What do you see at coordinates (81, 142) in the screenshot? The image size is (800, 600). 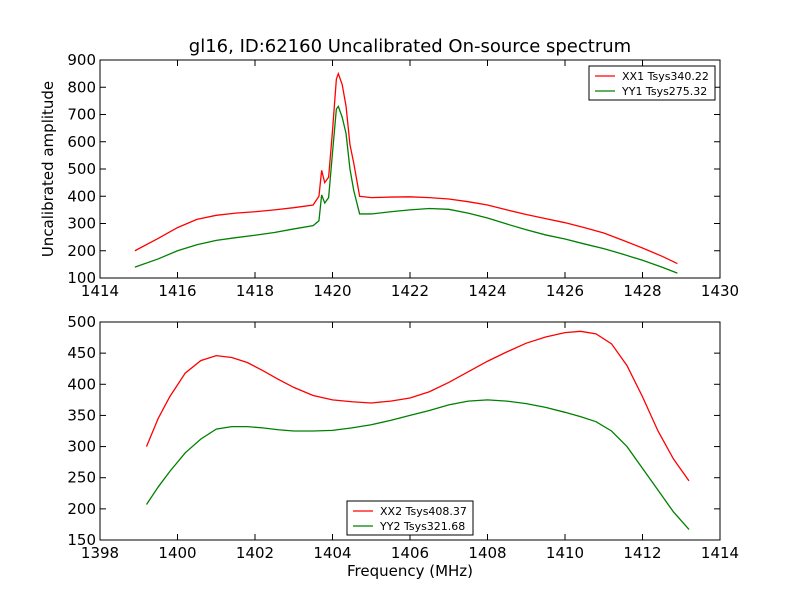 I see `y-tick-label-1-6: 600` at bounding box center [81, 142].